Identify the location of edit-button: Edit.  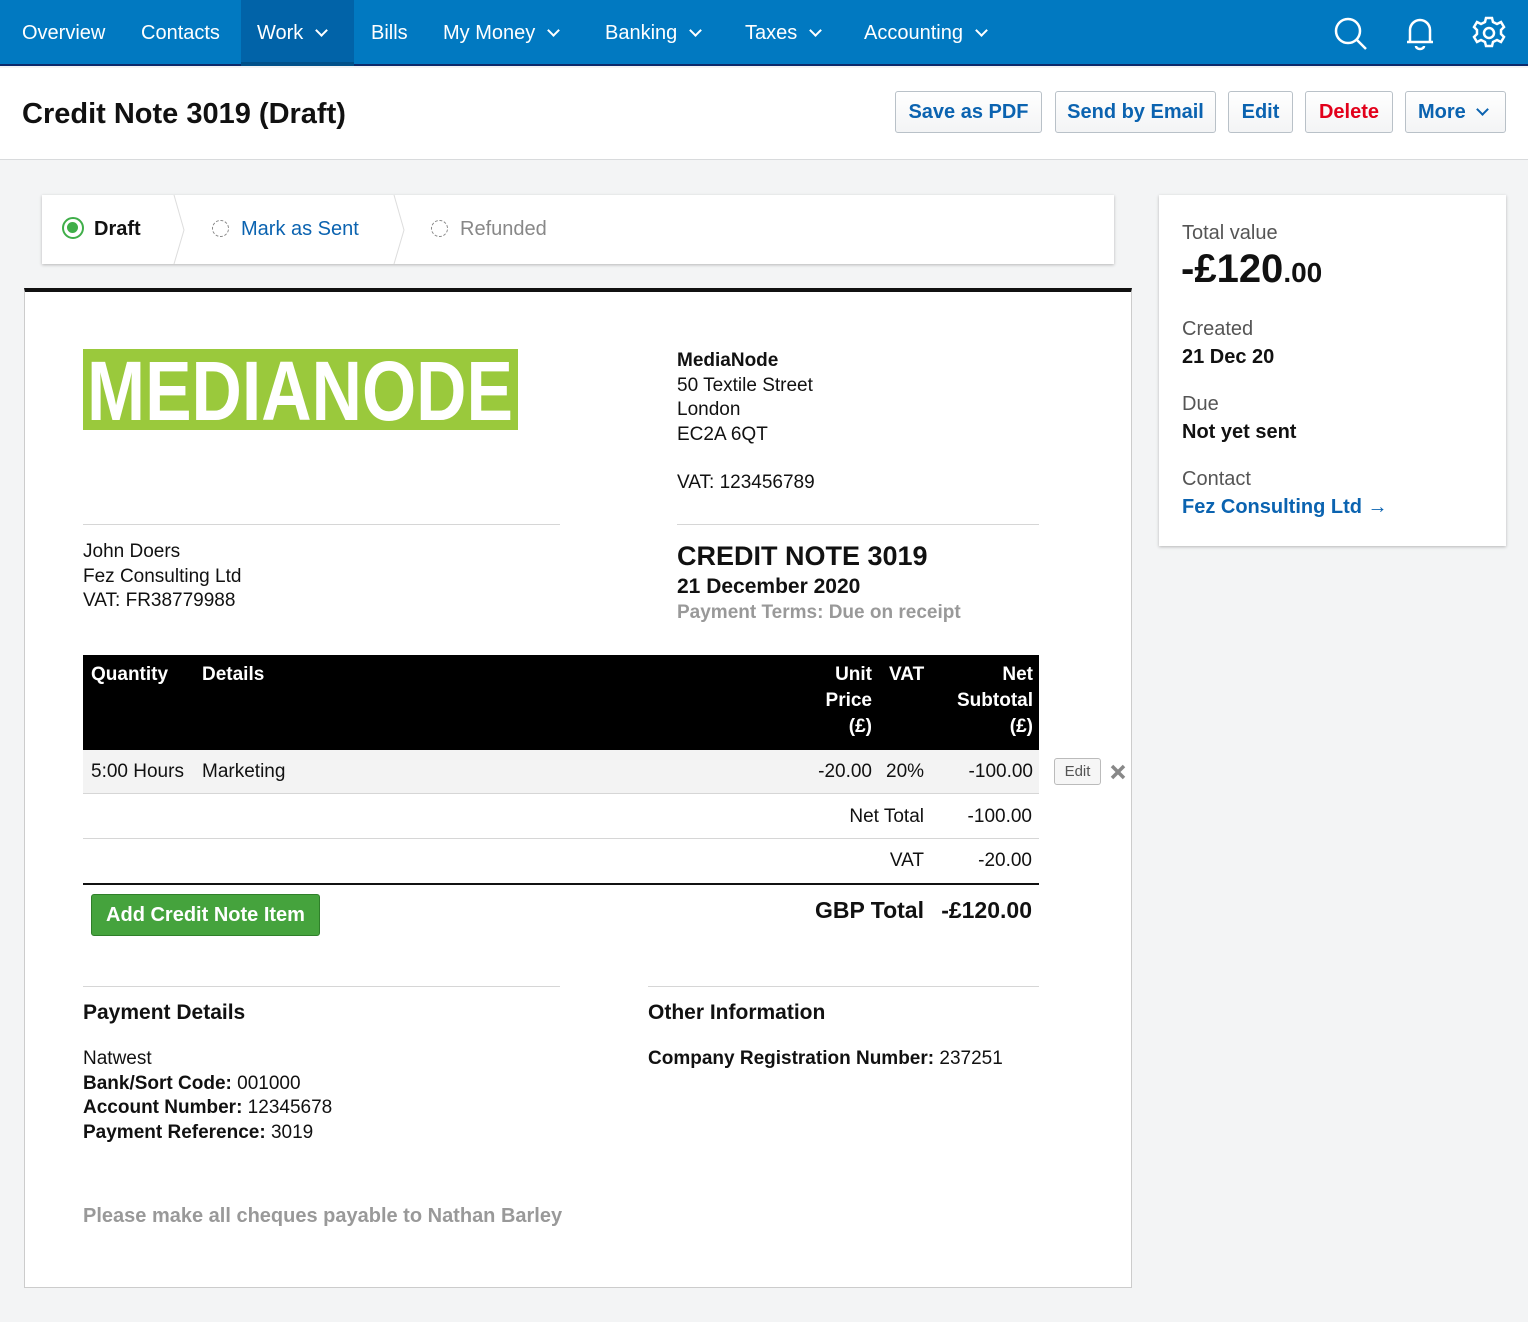
(1260, 112).